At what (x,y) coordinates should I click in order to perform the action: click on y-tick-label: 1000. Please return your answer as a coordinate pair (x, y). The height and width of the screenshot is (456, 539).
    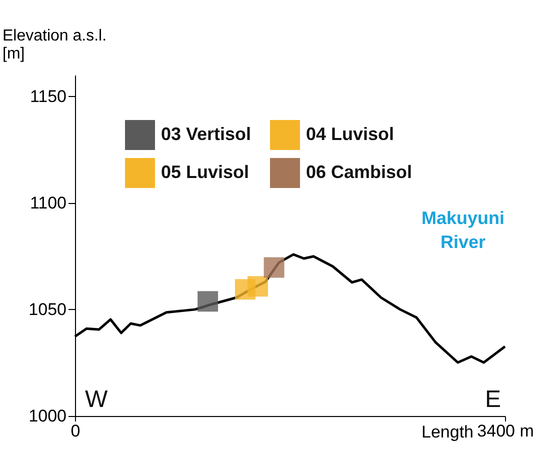
    Looking at the image, I should click on (47, 416).